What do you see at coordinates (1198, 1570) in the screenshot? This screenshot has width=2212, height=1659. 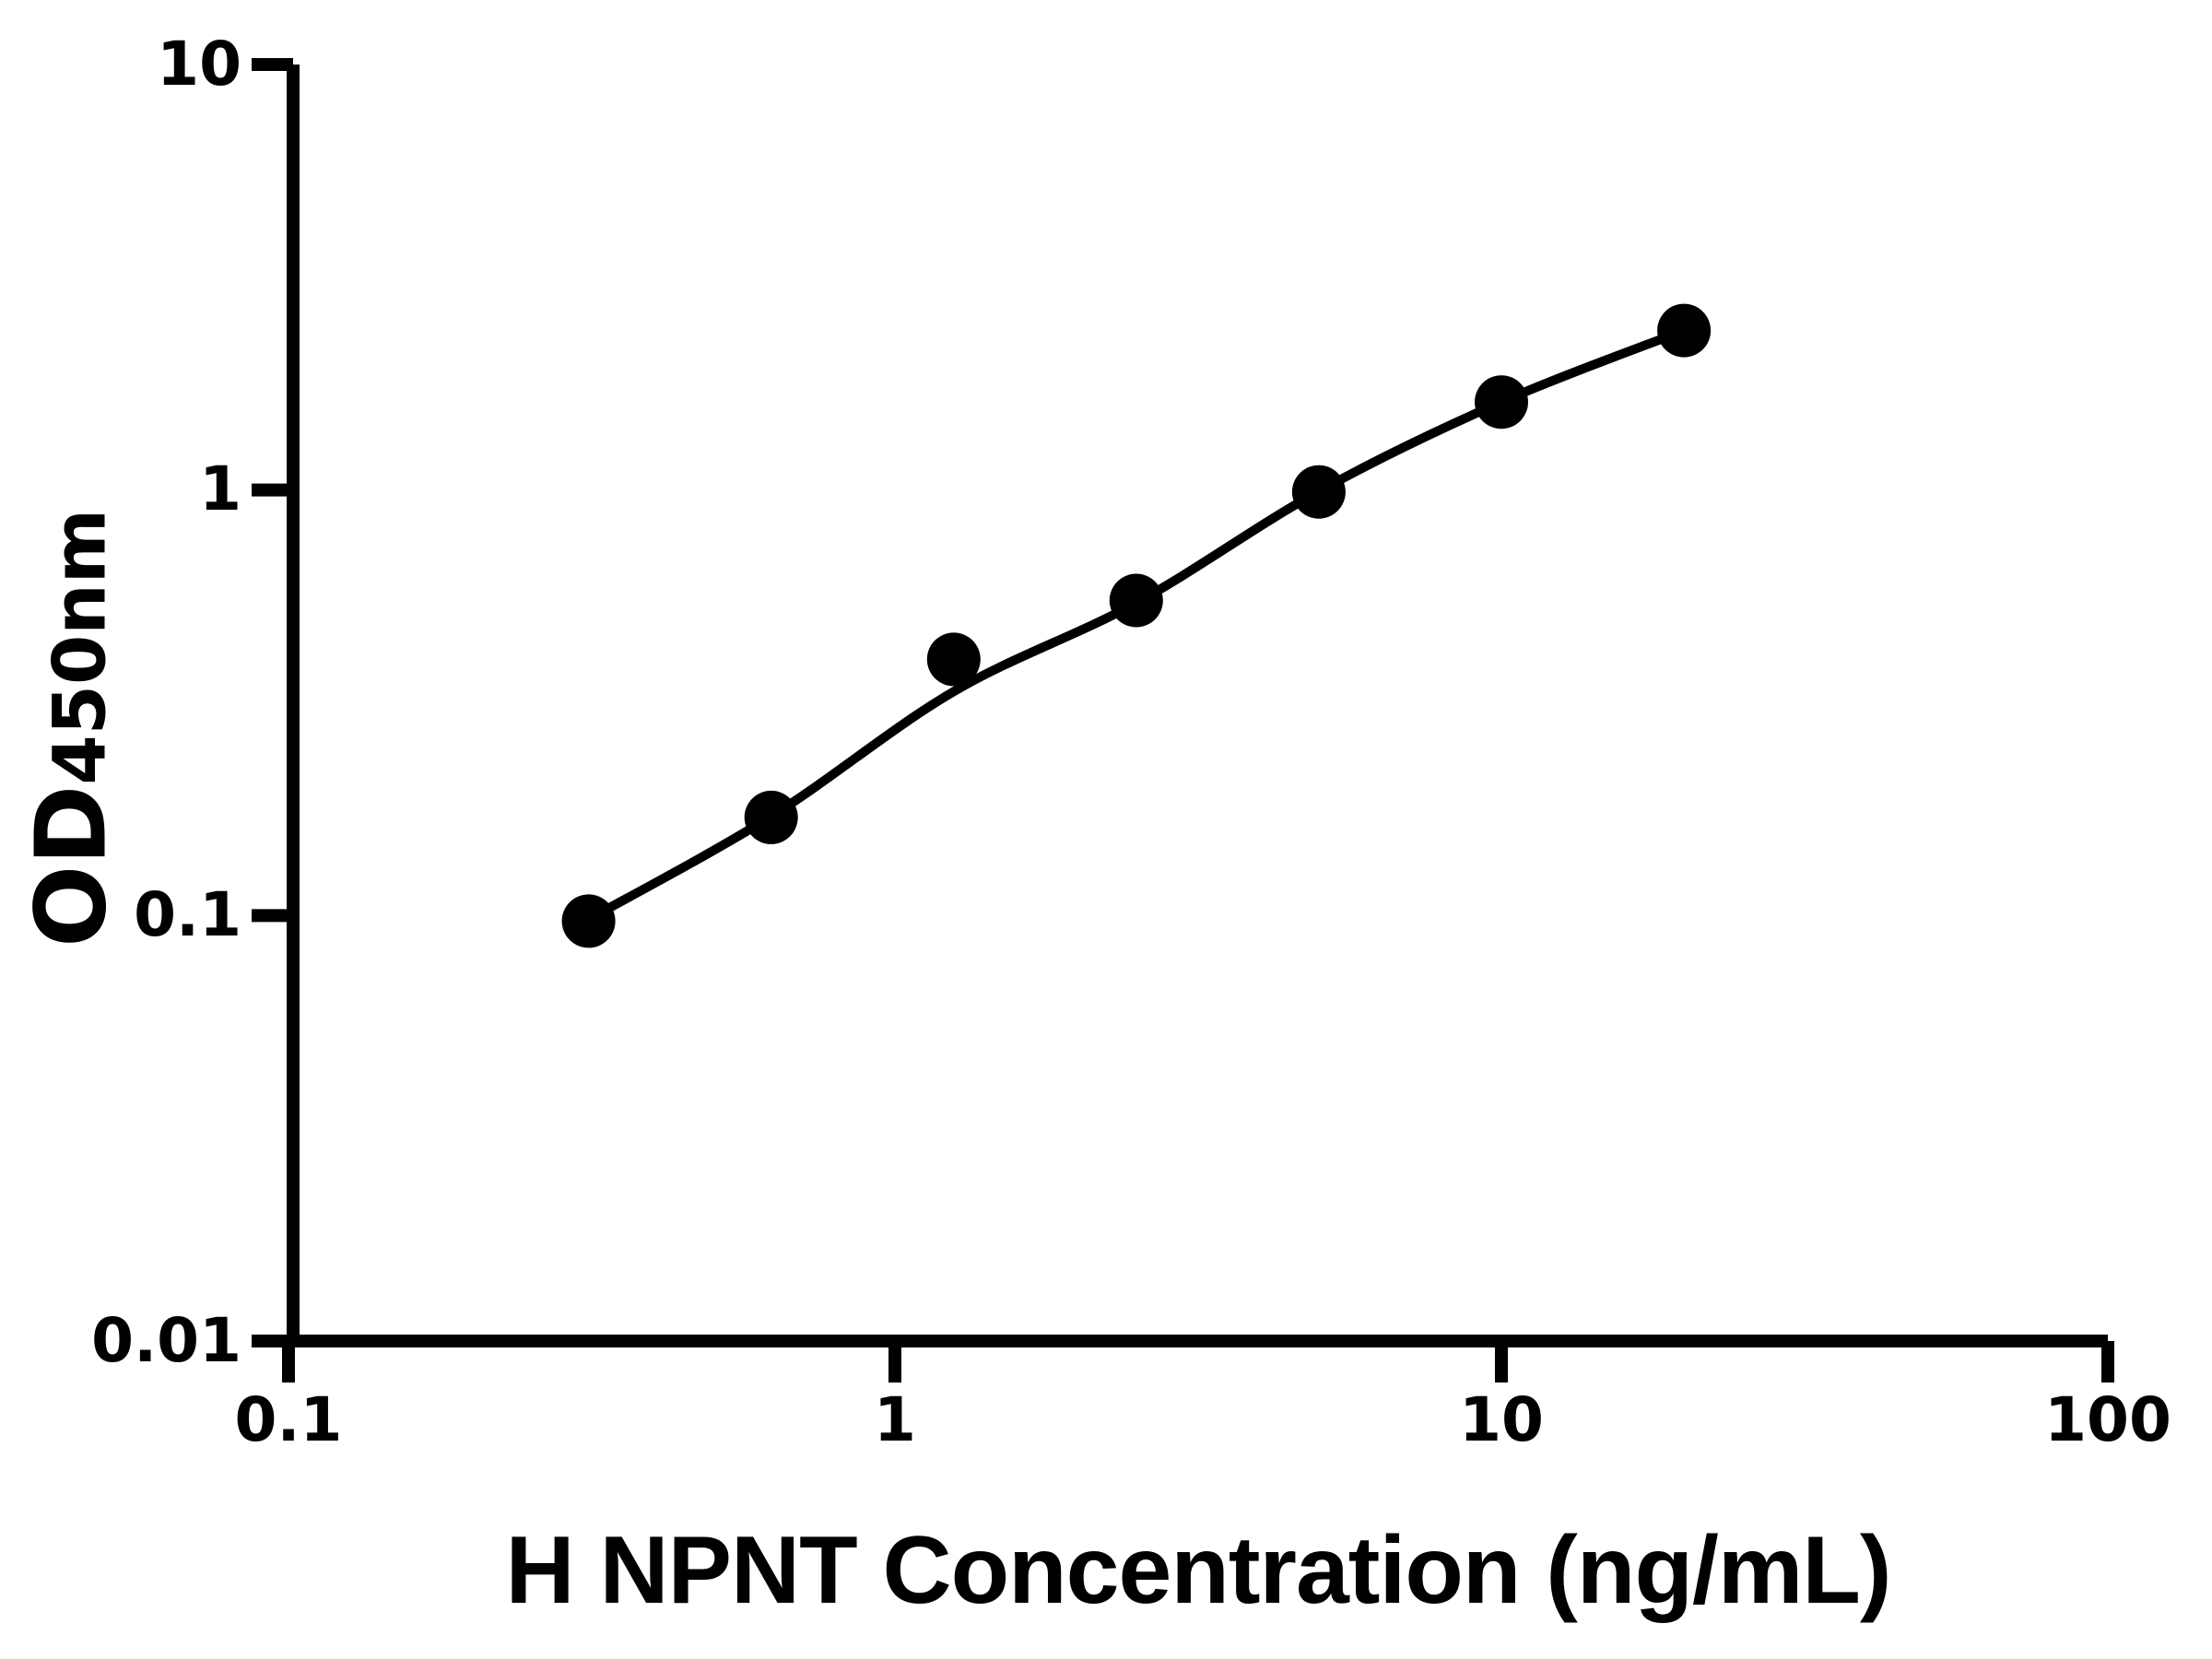 I see `x-axis-title: H NPNT Concentration (ng/mL)` at bounding box center [1198, 1570].